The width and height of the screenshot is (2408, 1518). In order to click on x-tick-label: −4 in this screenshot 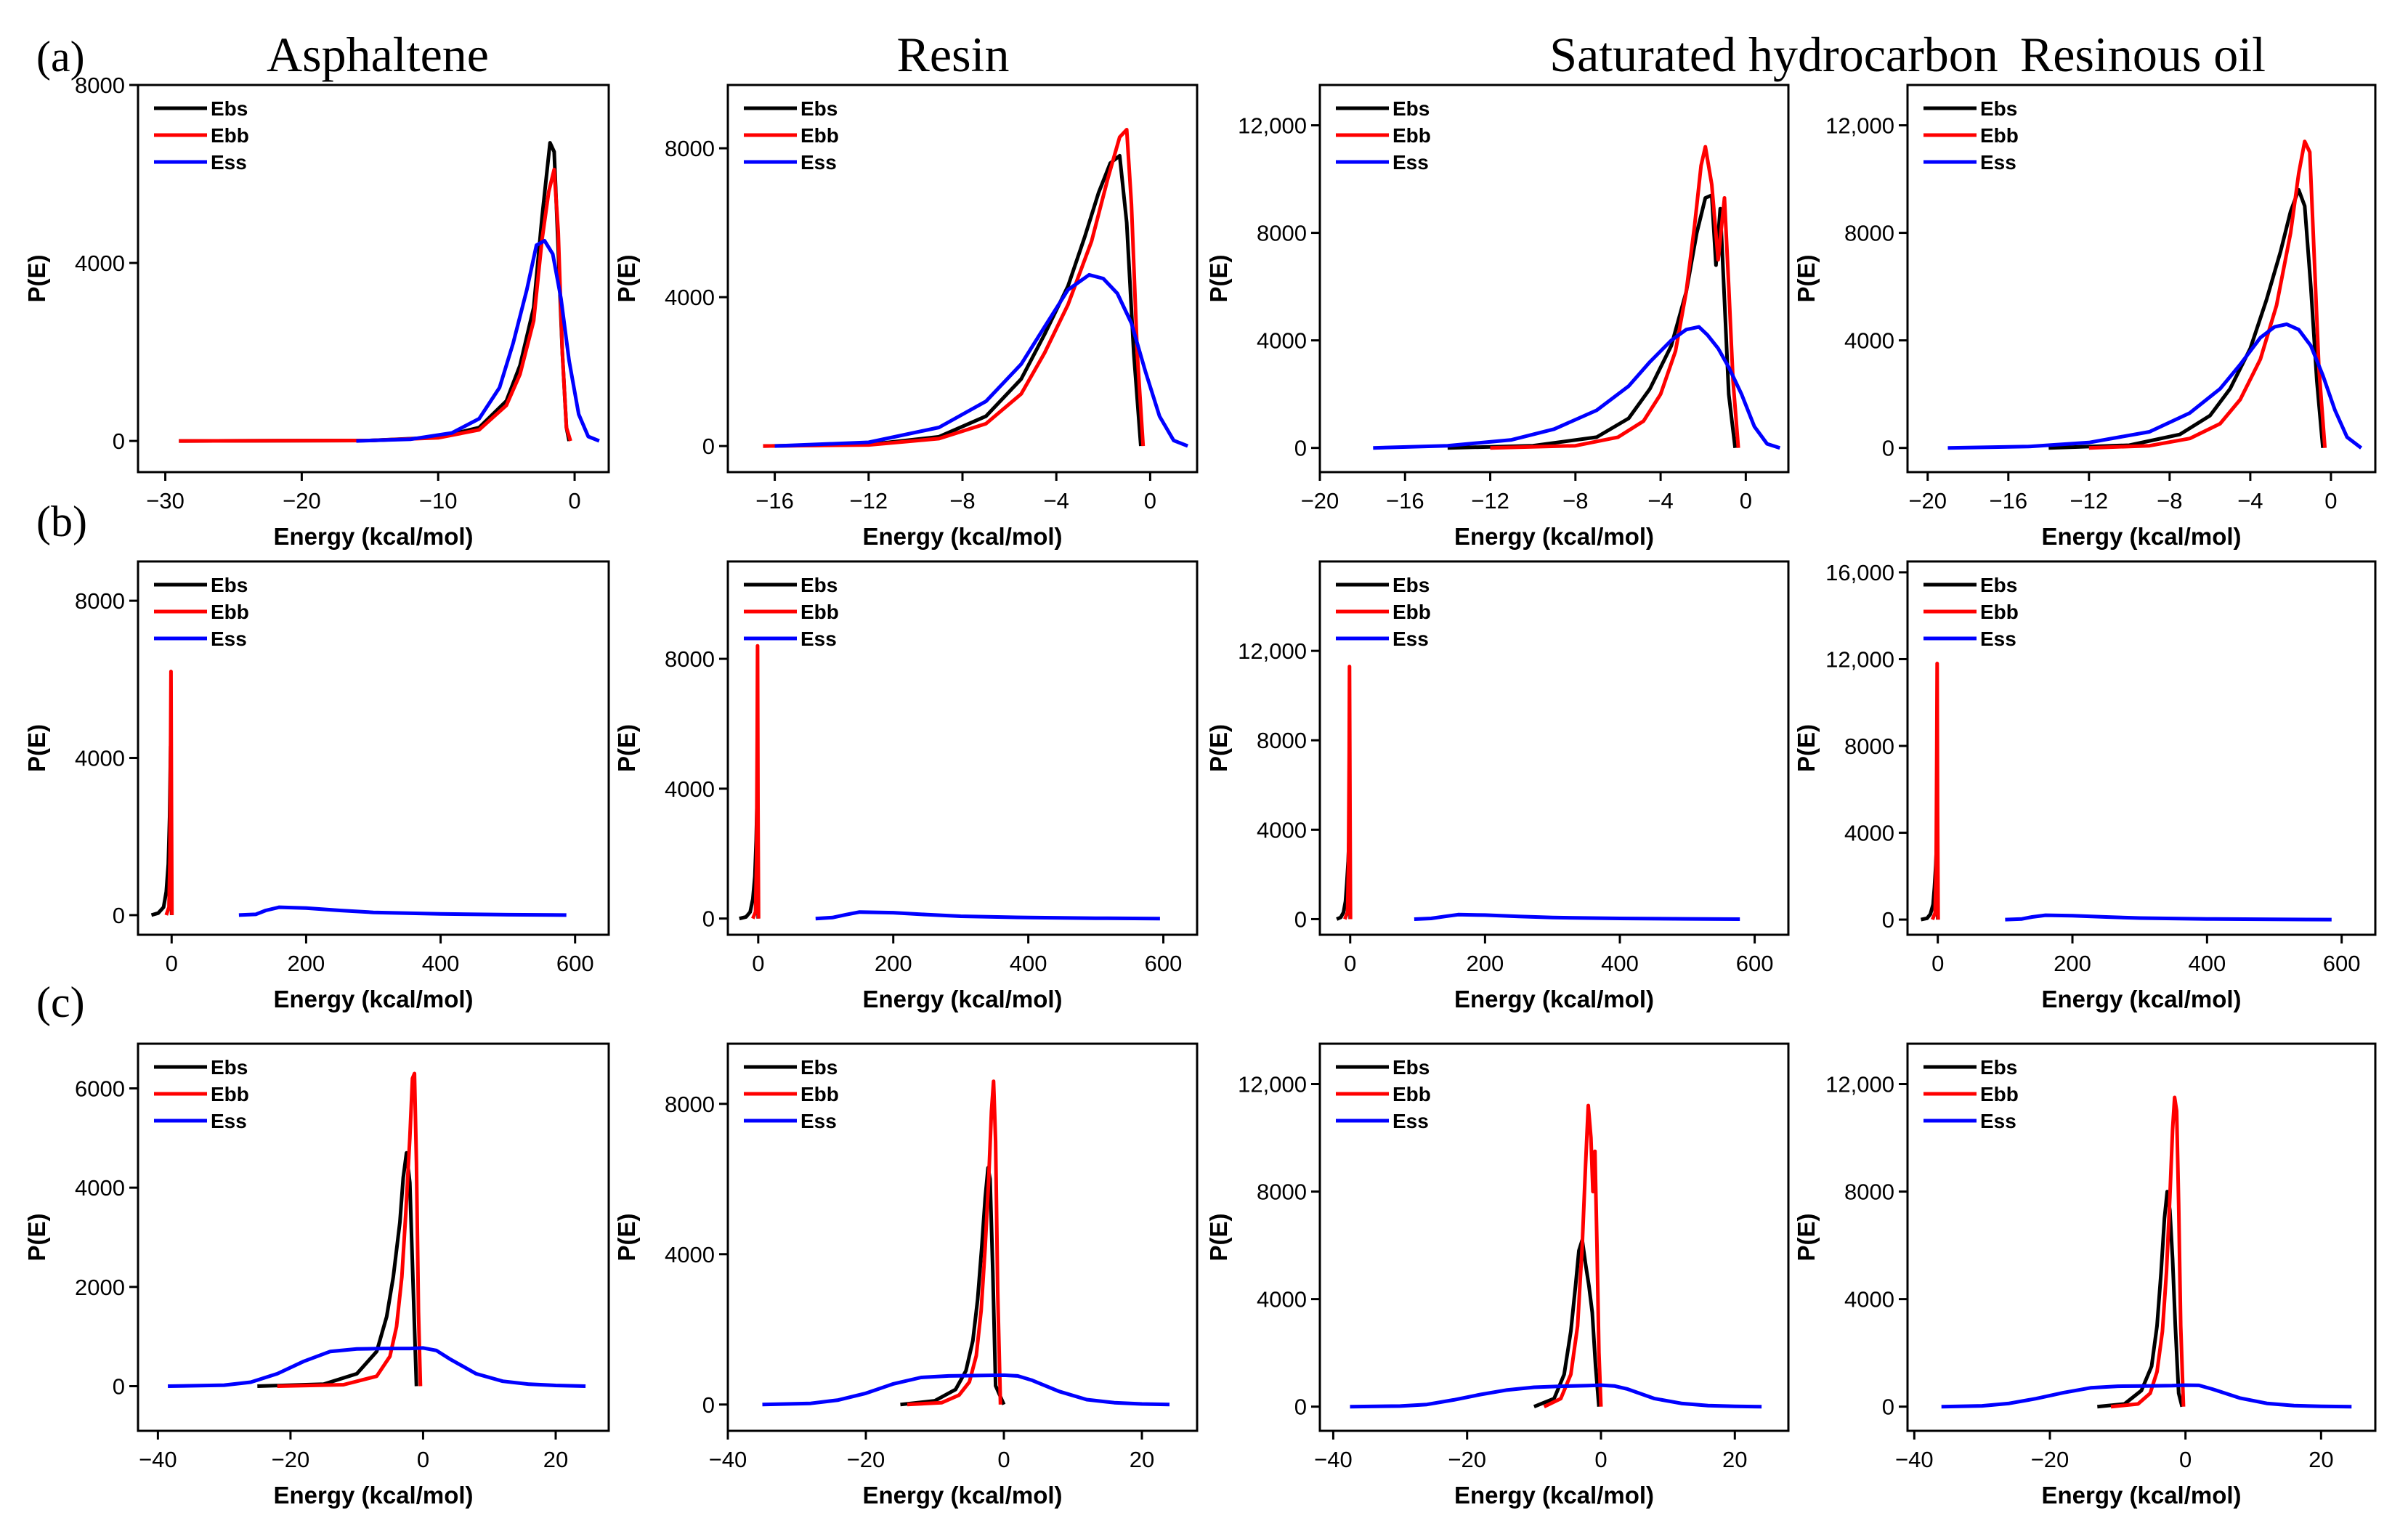, I will do `click(1056, 501)`.